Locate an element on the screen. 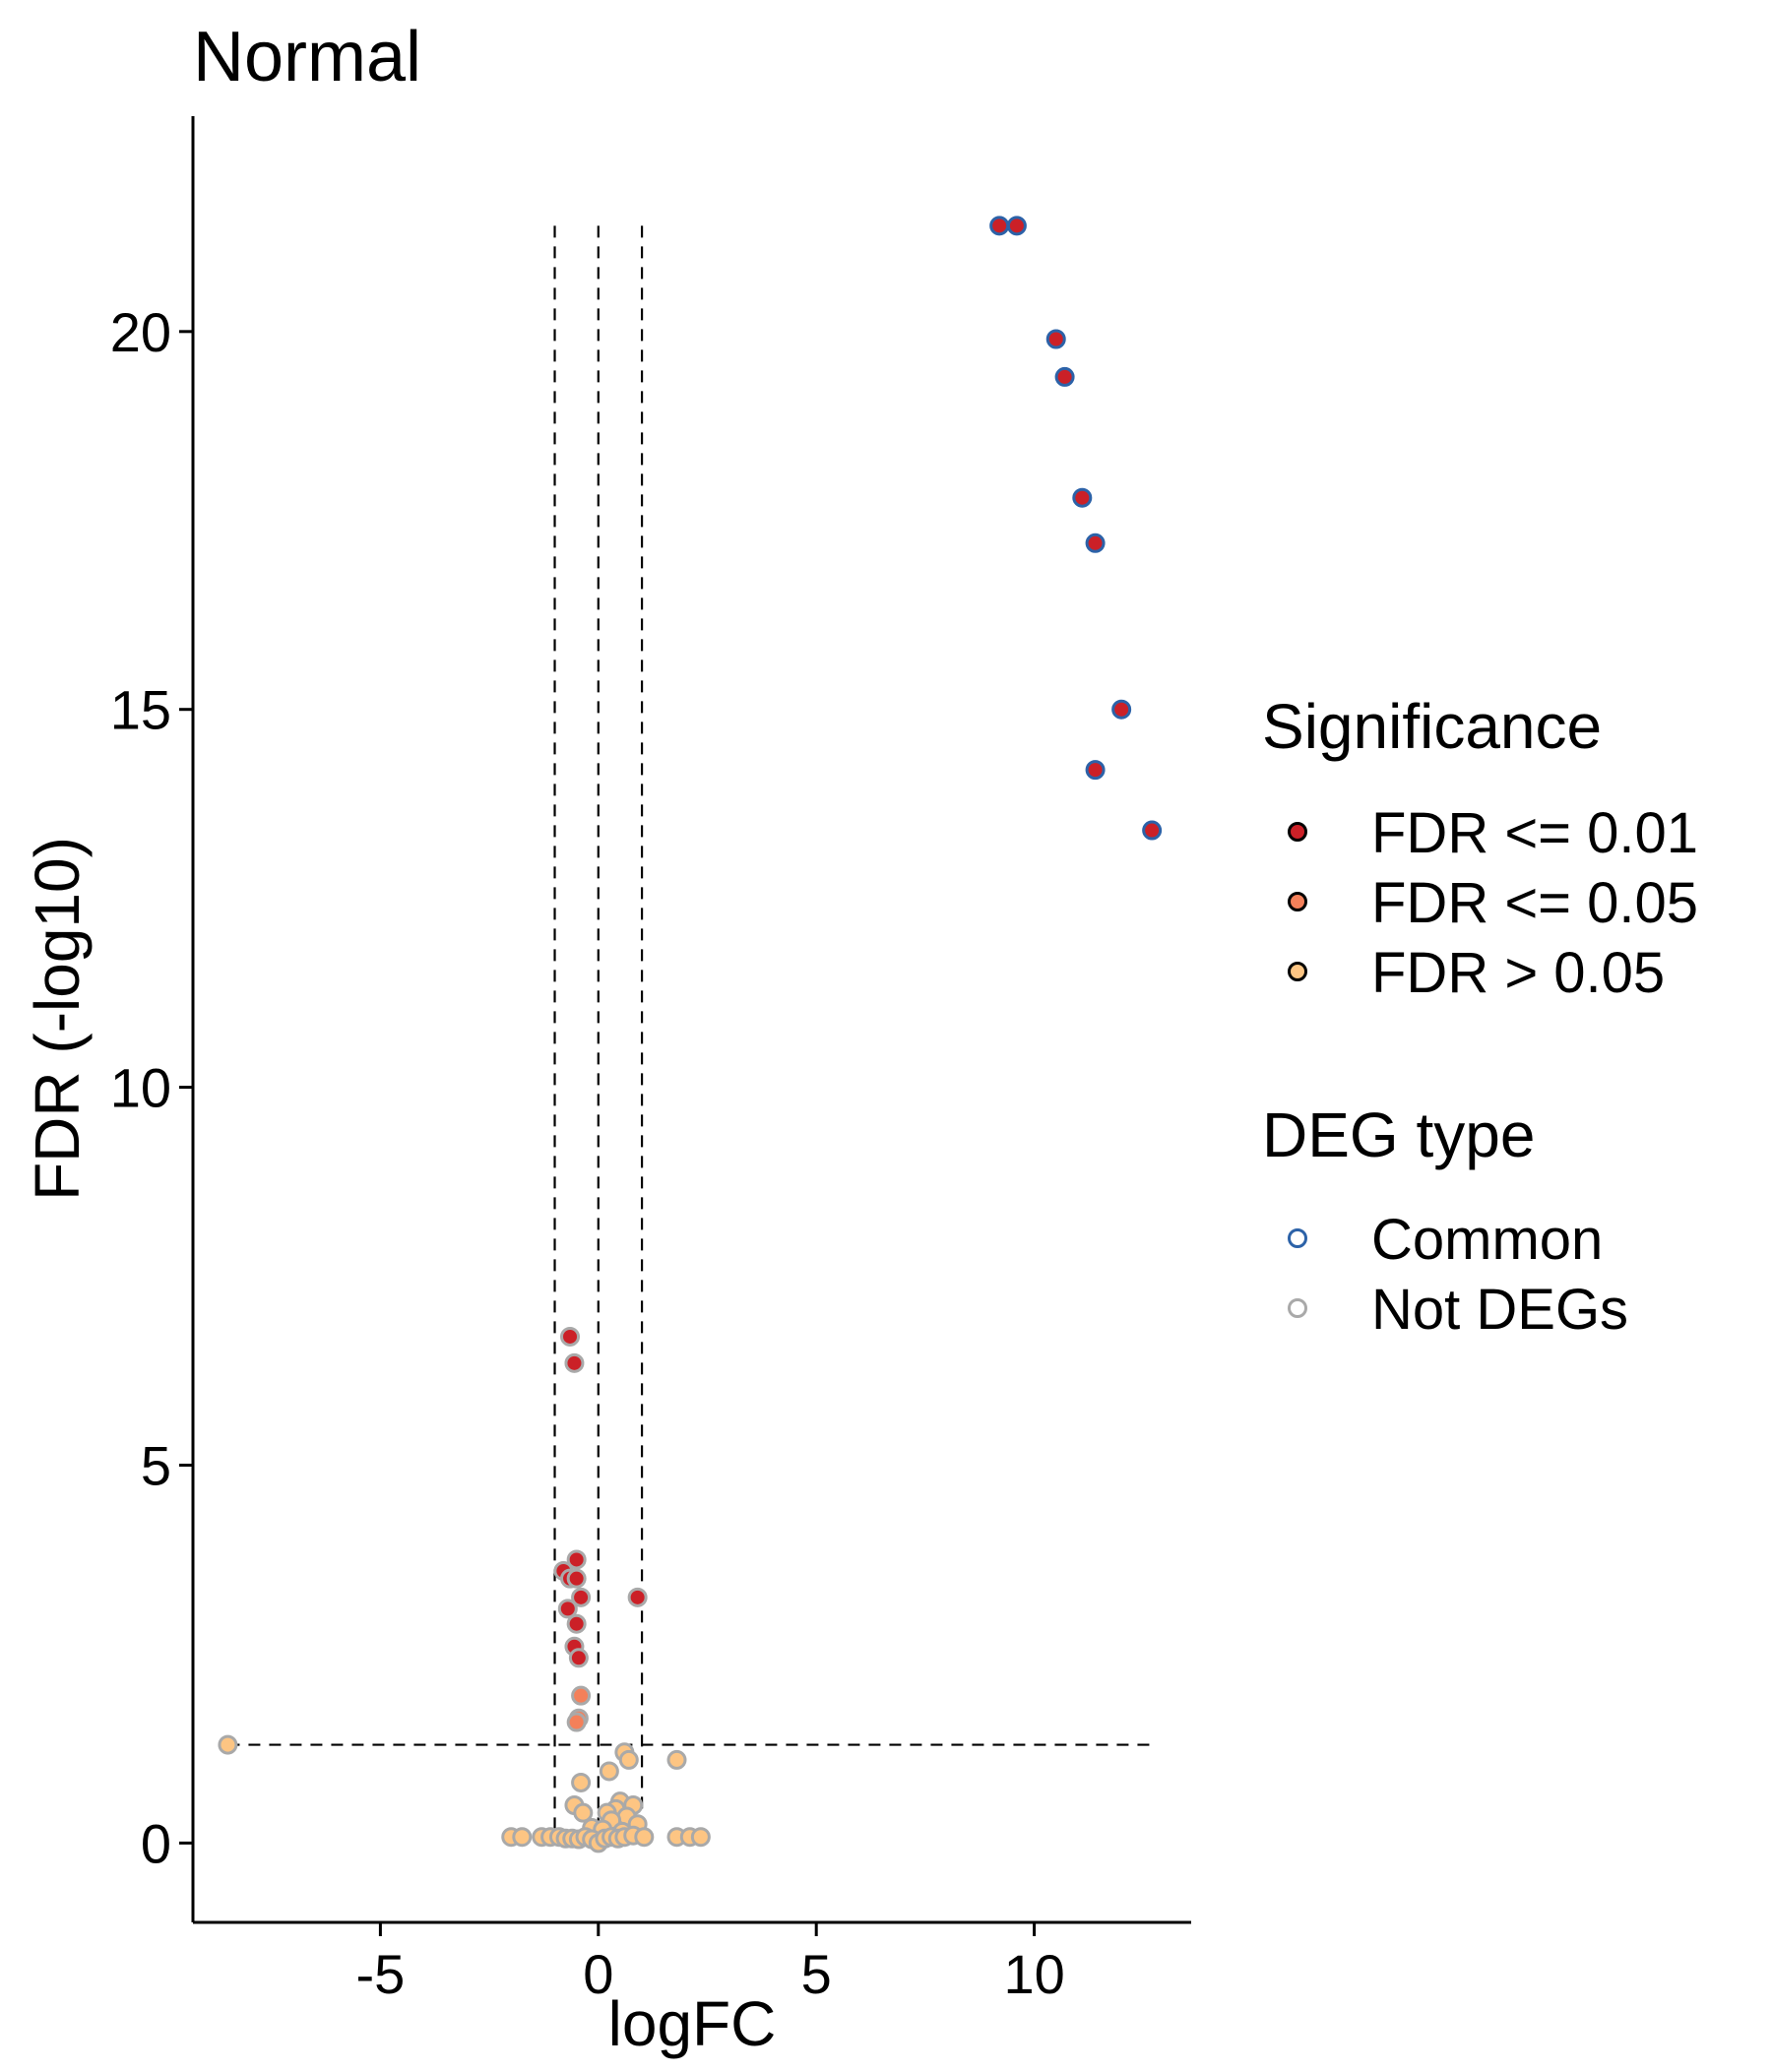 The width and height of the screenshot is (1772, 2072). y-tick-label-3: 15 is located at coordinates (140, 710).